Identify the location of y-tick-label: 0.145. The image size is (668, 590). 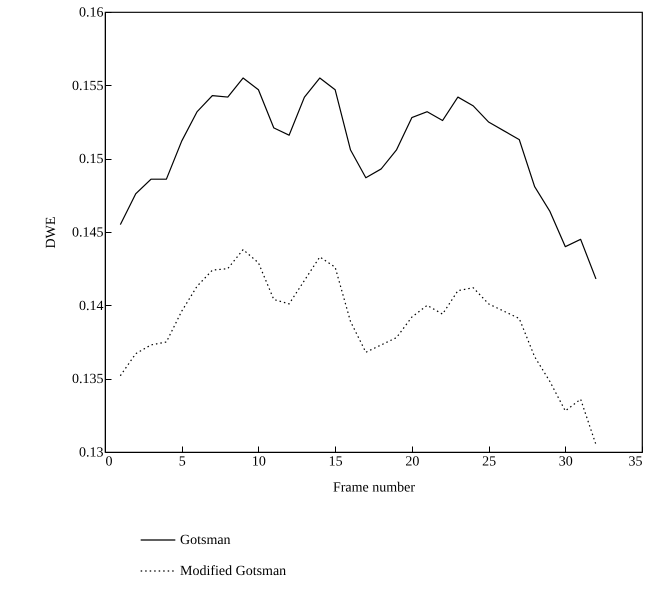
(88, 233).